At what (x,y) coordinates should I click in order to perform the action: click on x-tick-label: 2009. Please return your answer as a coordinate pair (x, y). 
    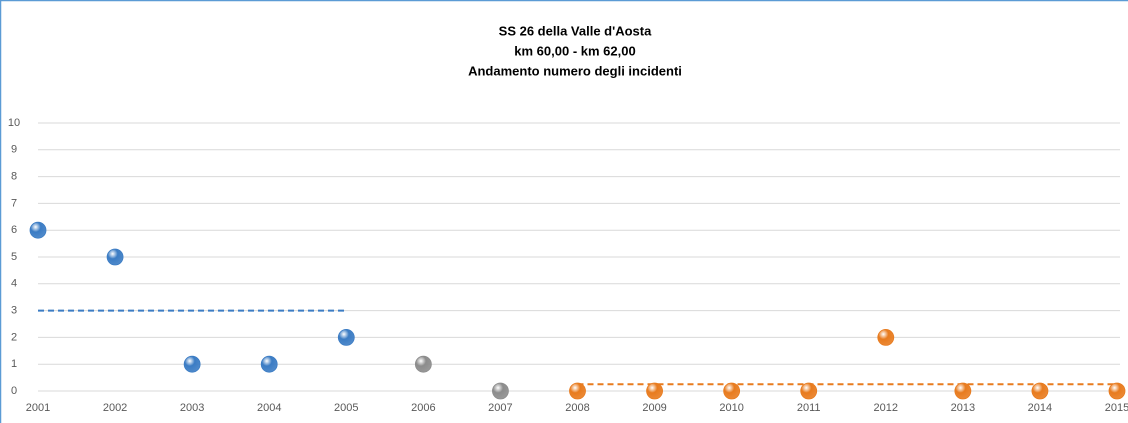
    Looking at the image, I should click on (654, 408).